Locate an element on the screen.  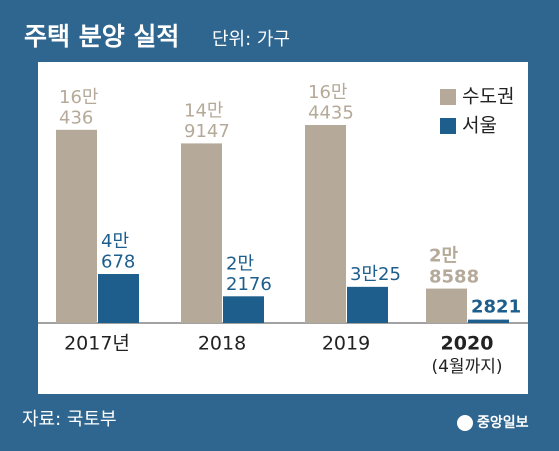
value-label: 16만 436 is located at coordinates (78, 108).